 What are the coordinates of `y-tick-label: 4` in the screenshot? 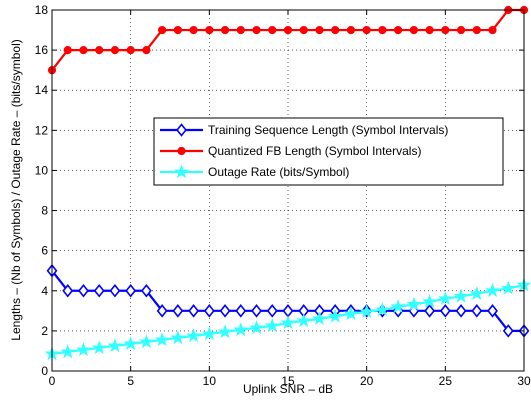 It's located at (44, 291).